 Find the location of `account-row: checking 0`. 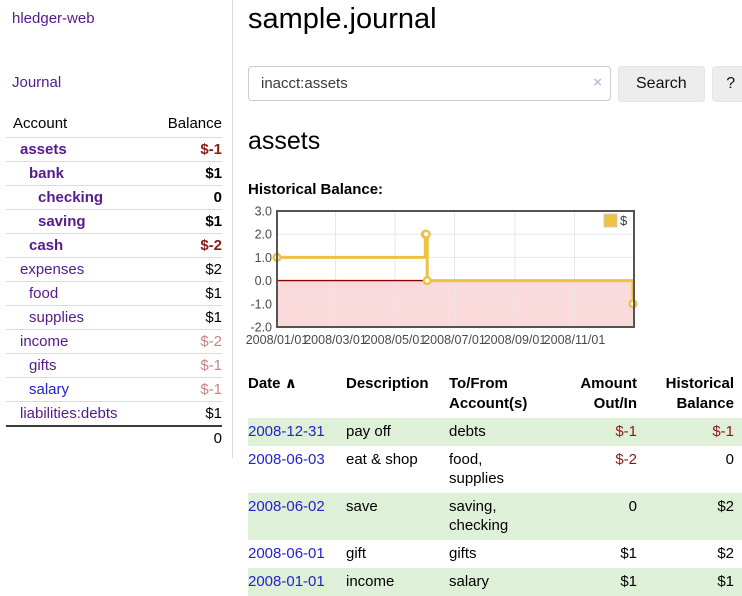

account-row: checking 0 is located at coordinates (114, 197).